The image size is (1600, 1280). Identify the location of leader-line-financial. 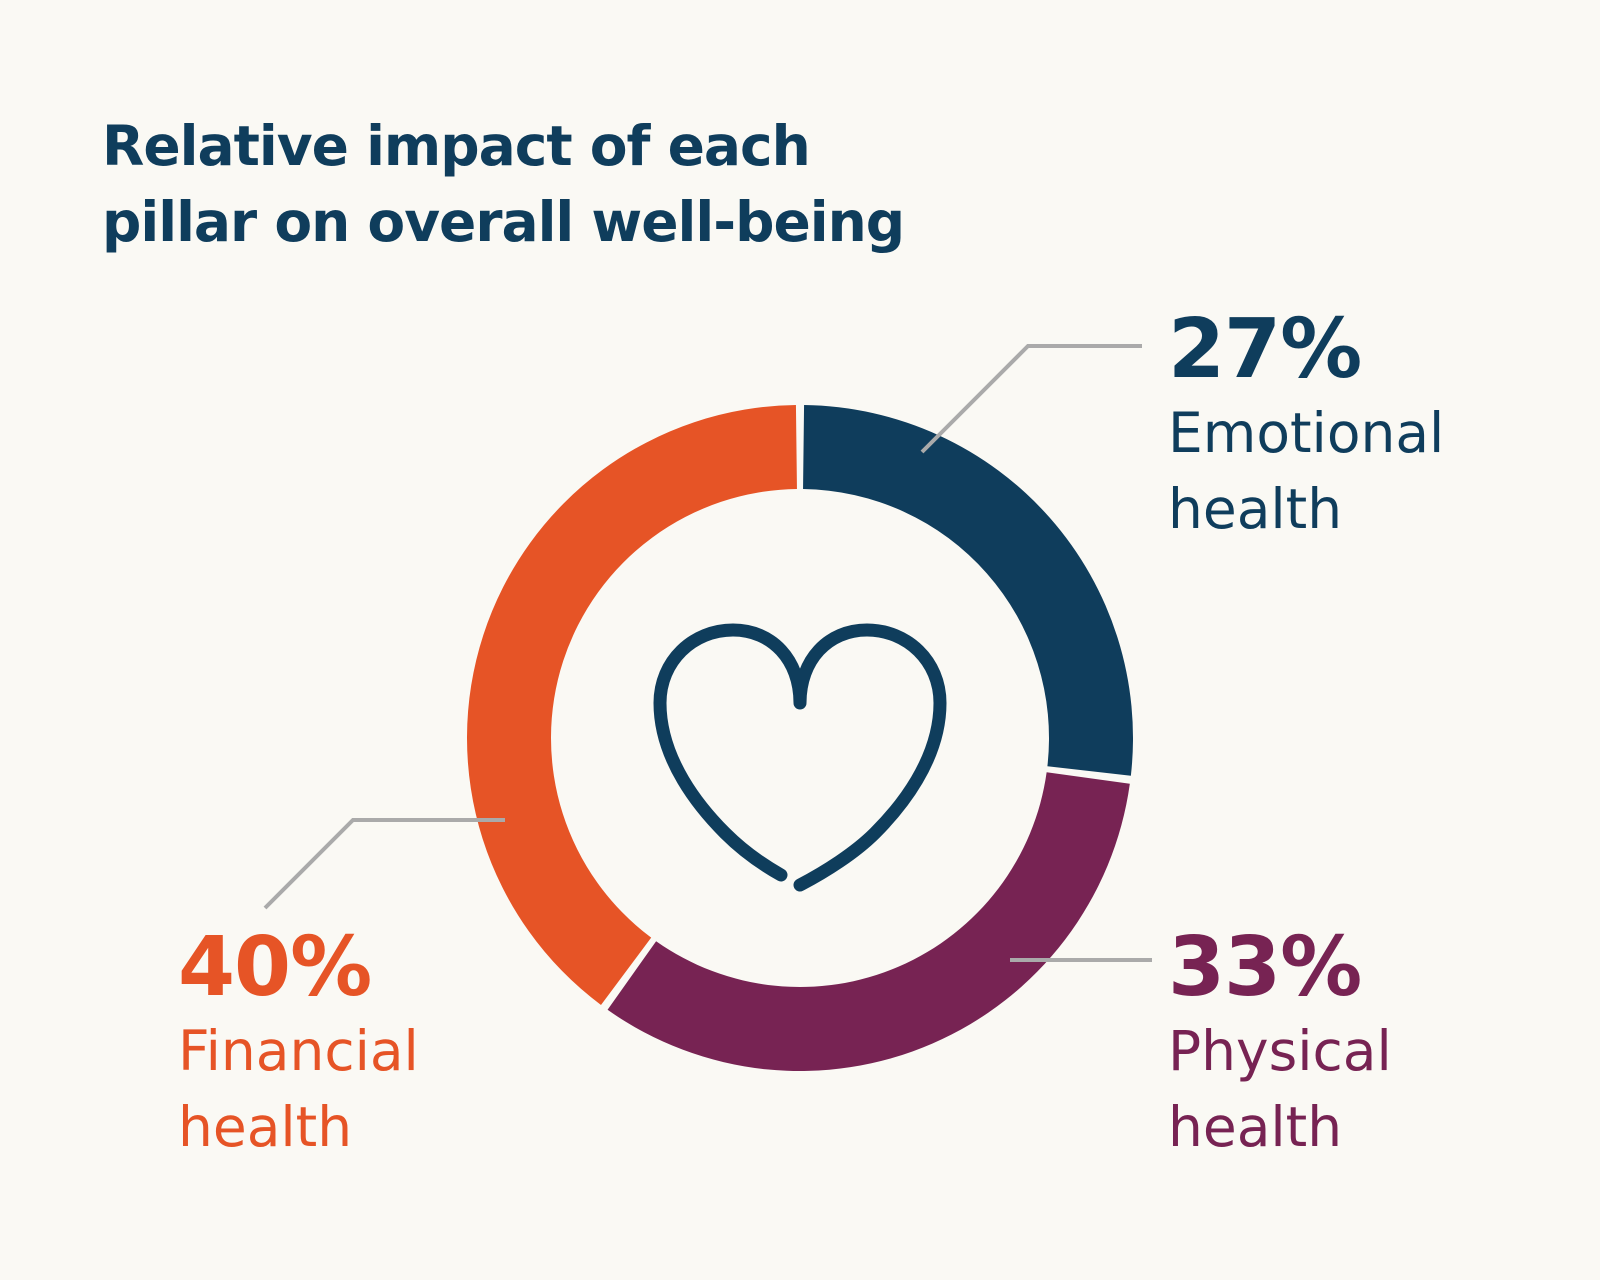
(384, 864).